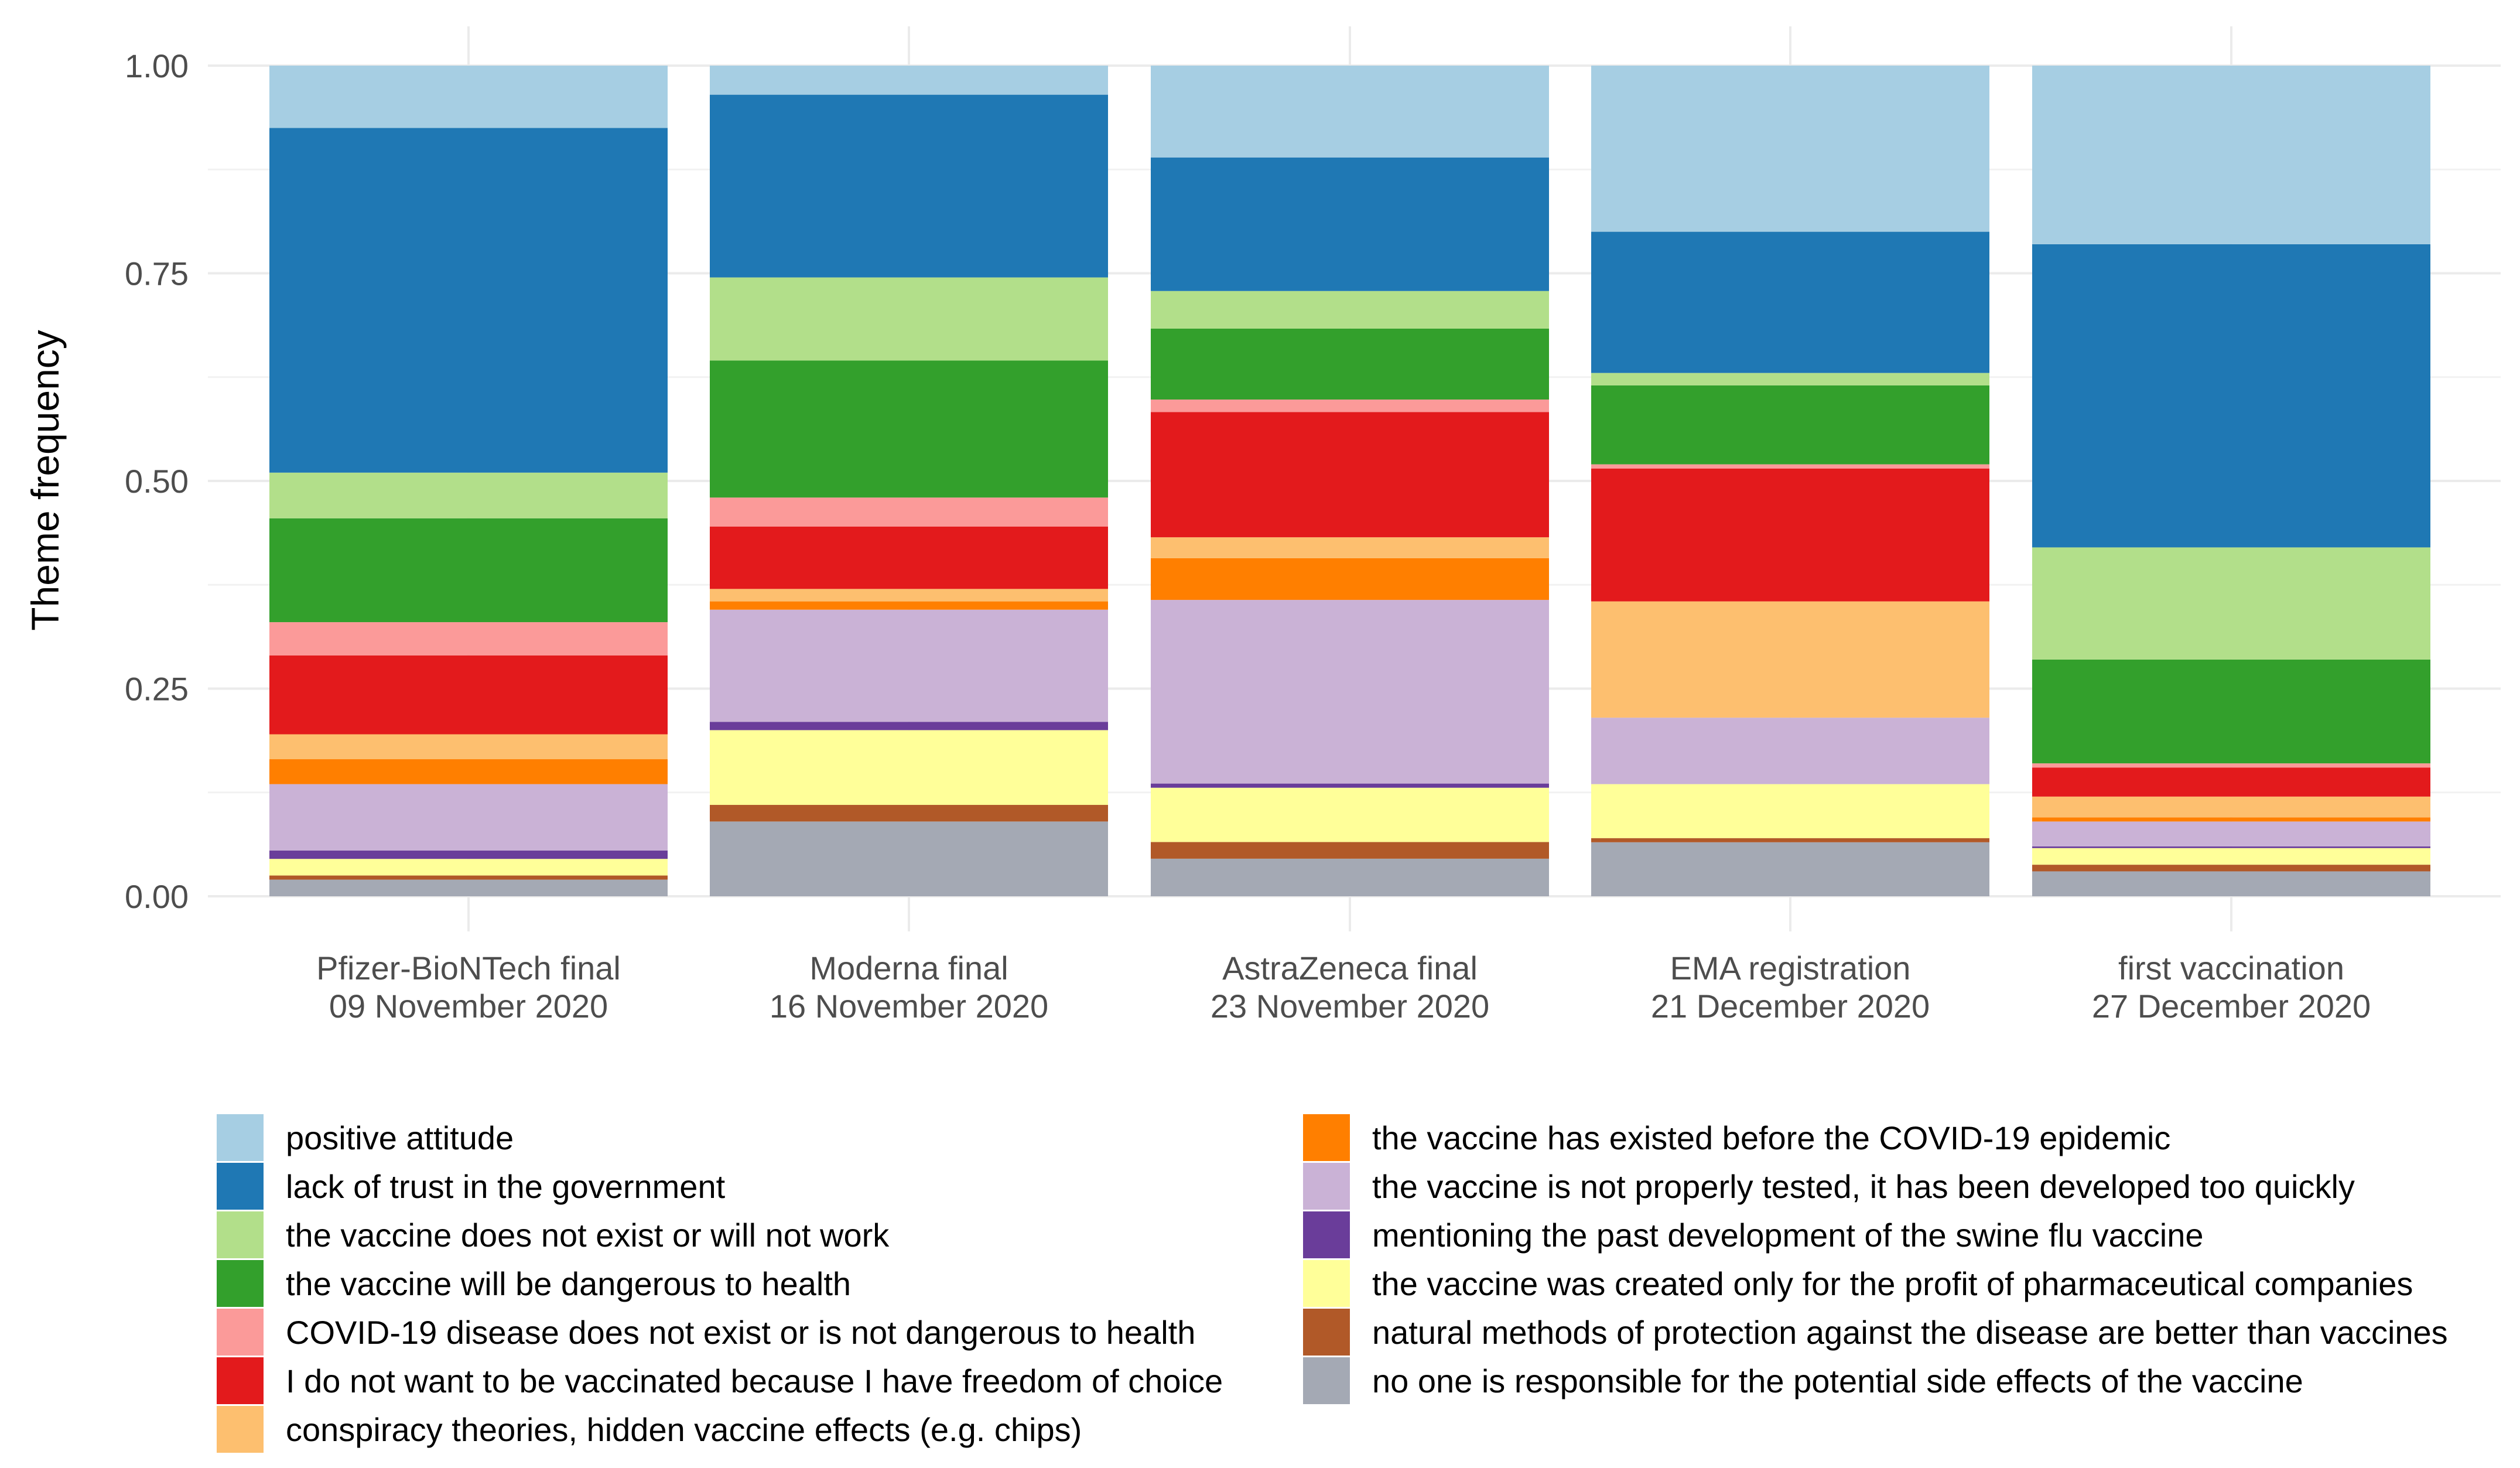 Image resolution: width=2520 pixels, height=1468 pixels. Describe the element at coordinates (909, 1006) in the screenshot. I see `x-tick-label-date: 16 November 2020` at that location.